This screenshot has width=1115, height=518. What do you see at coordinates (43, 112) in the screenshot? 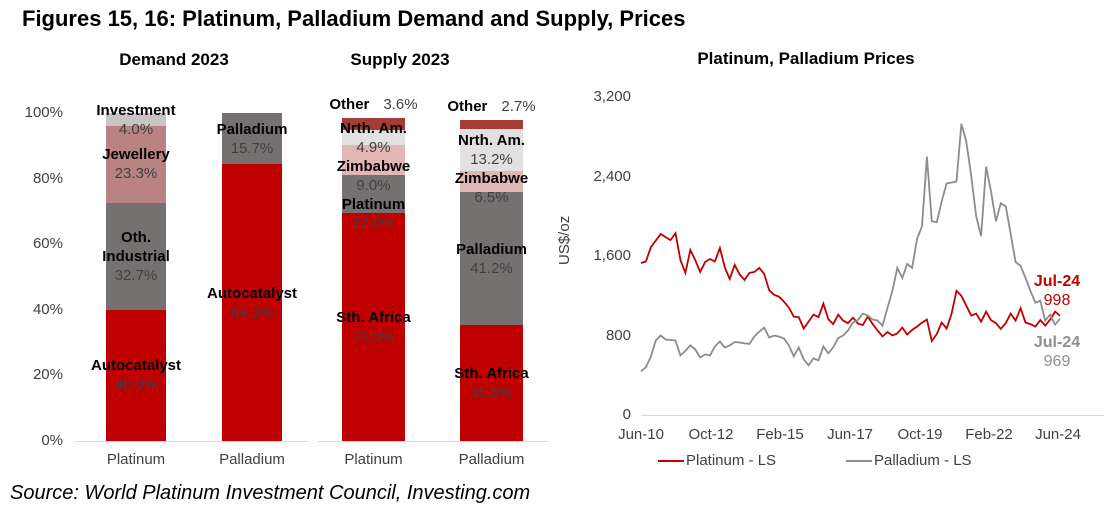
I see `y-axis-tick-label: 100%` at bounding box center [43, 112].